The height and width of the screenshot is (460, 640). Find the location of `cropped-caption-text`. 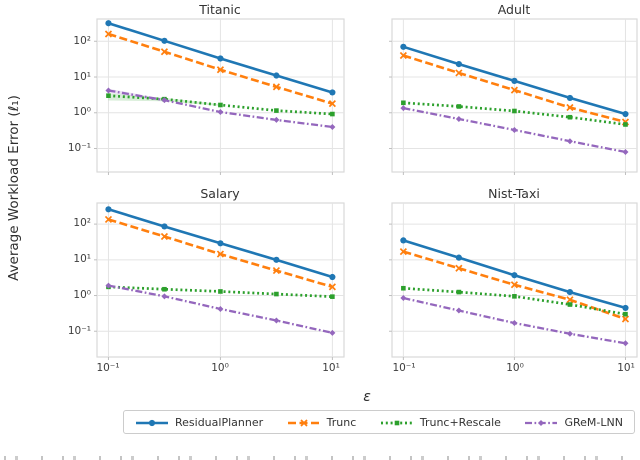

cropped-caption-text is located at coordinates (319, 458).